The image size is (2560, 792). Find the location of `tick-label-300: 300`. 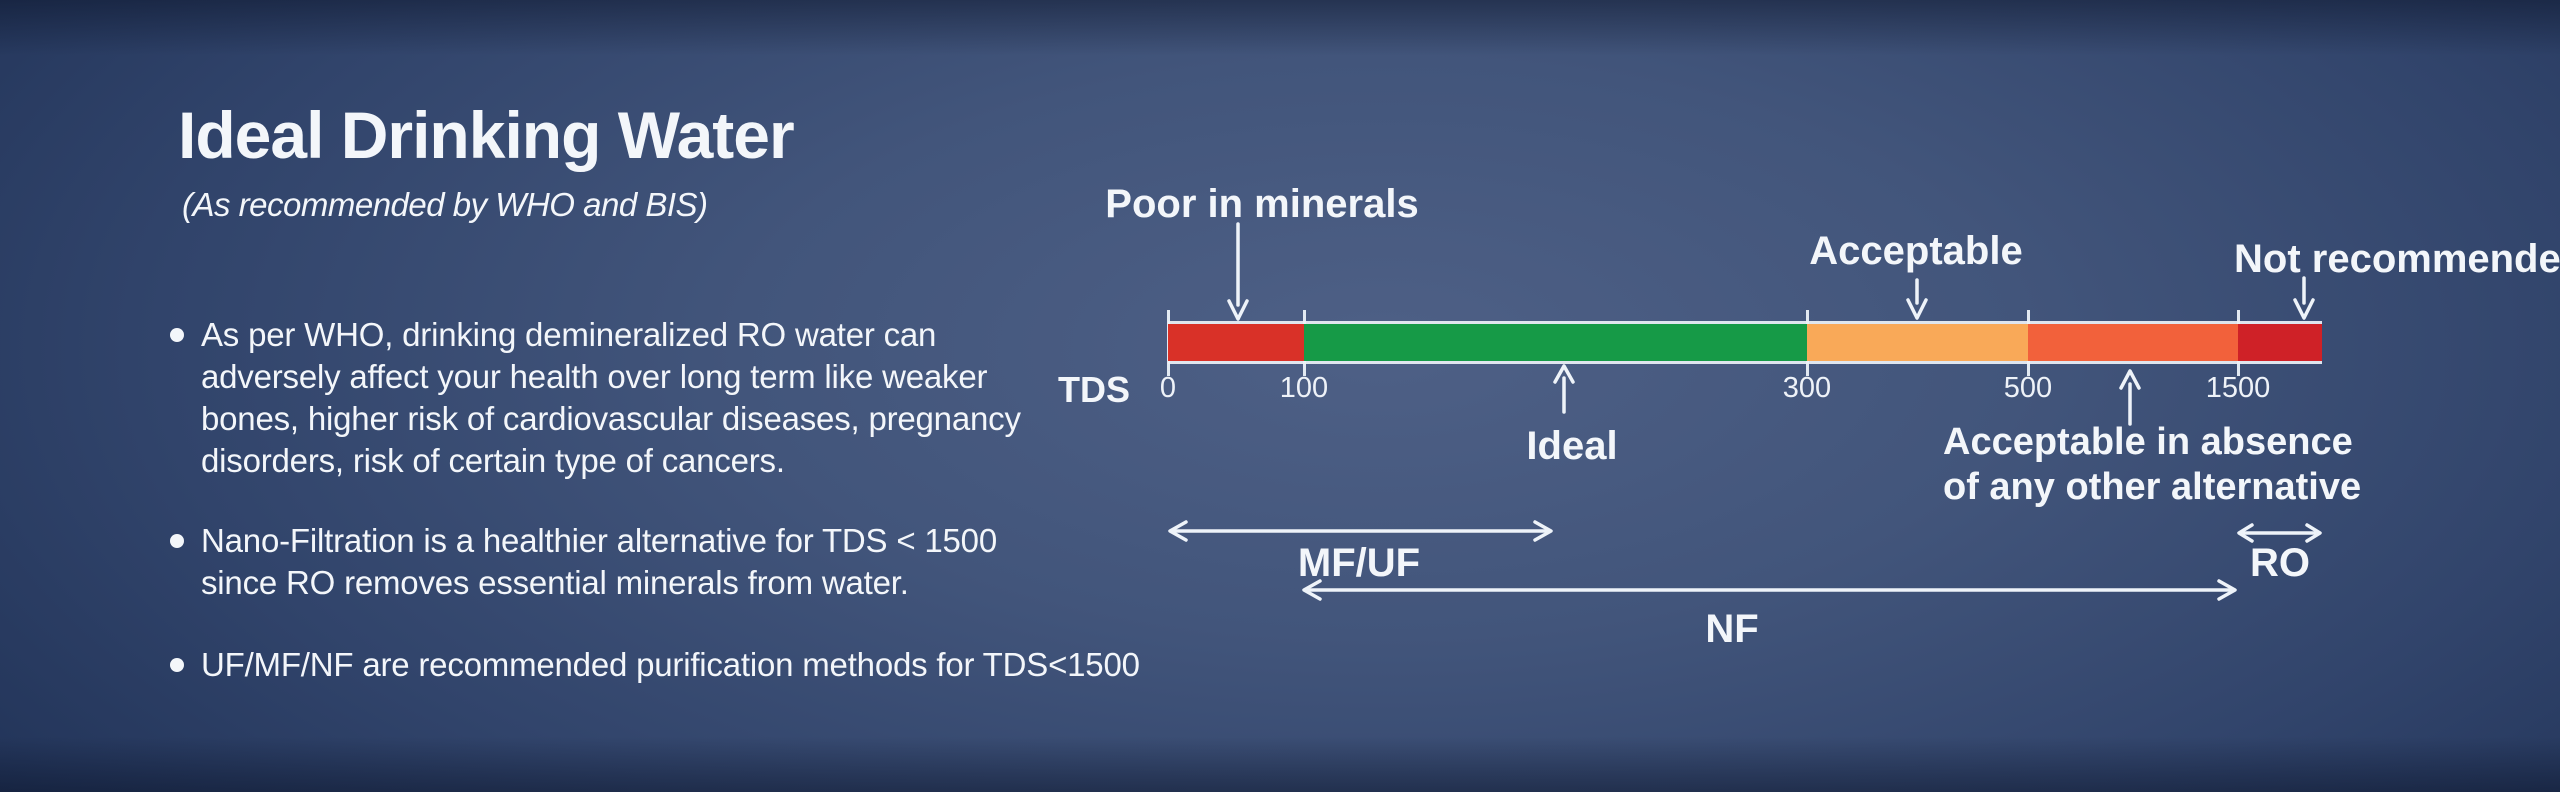

tick-label-300: 300 is located at coordinates (1807, 388).